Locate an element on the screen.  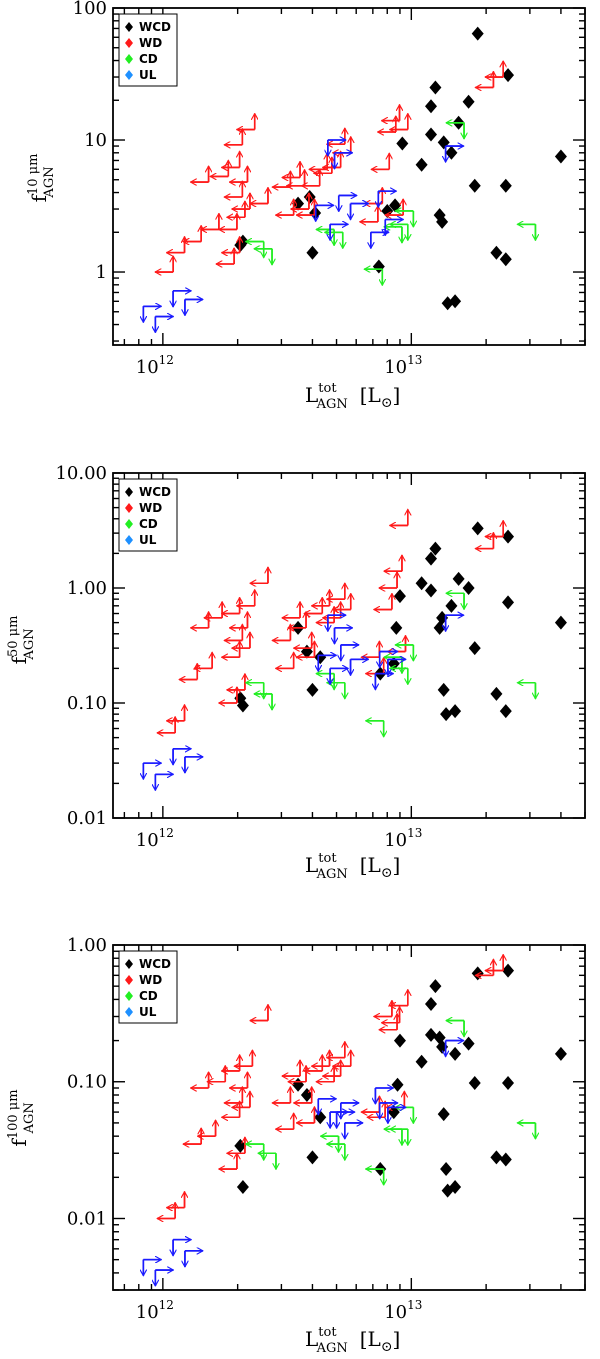
y-tick-label: 10.00 is located at coordinates (81, 473).